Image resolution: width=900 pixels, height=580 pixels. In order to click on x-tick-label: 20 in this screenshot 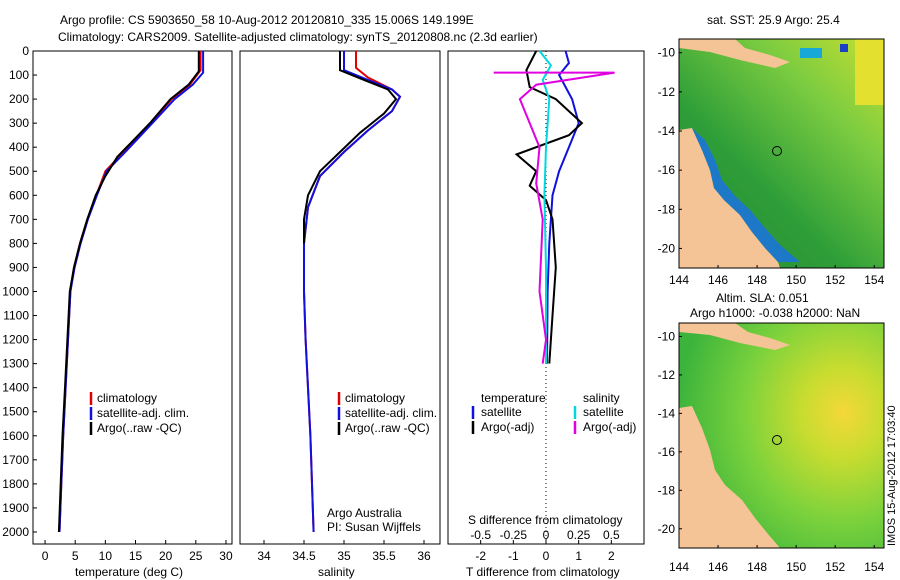, I will do `click(166, 556)`.